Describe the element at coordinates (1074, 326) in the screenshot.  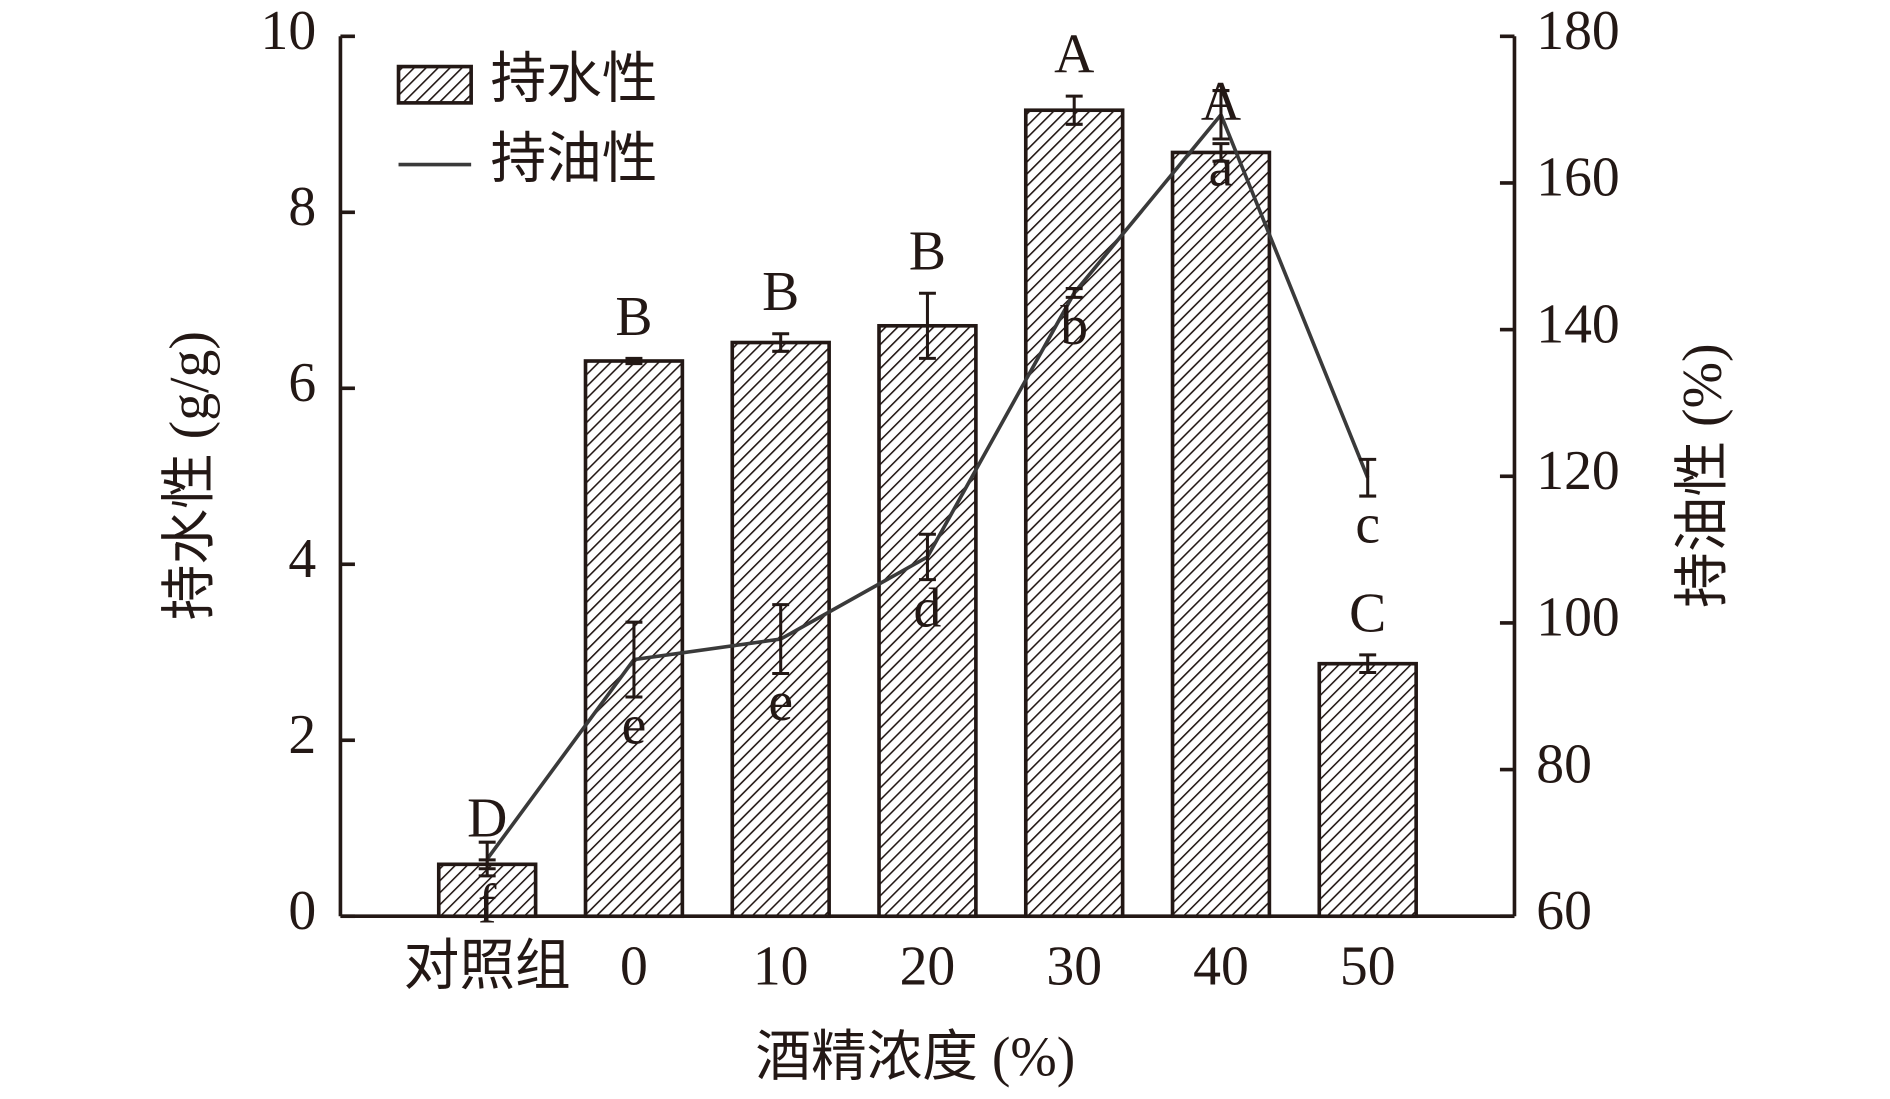
I see `line-significance: b` at that location.